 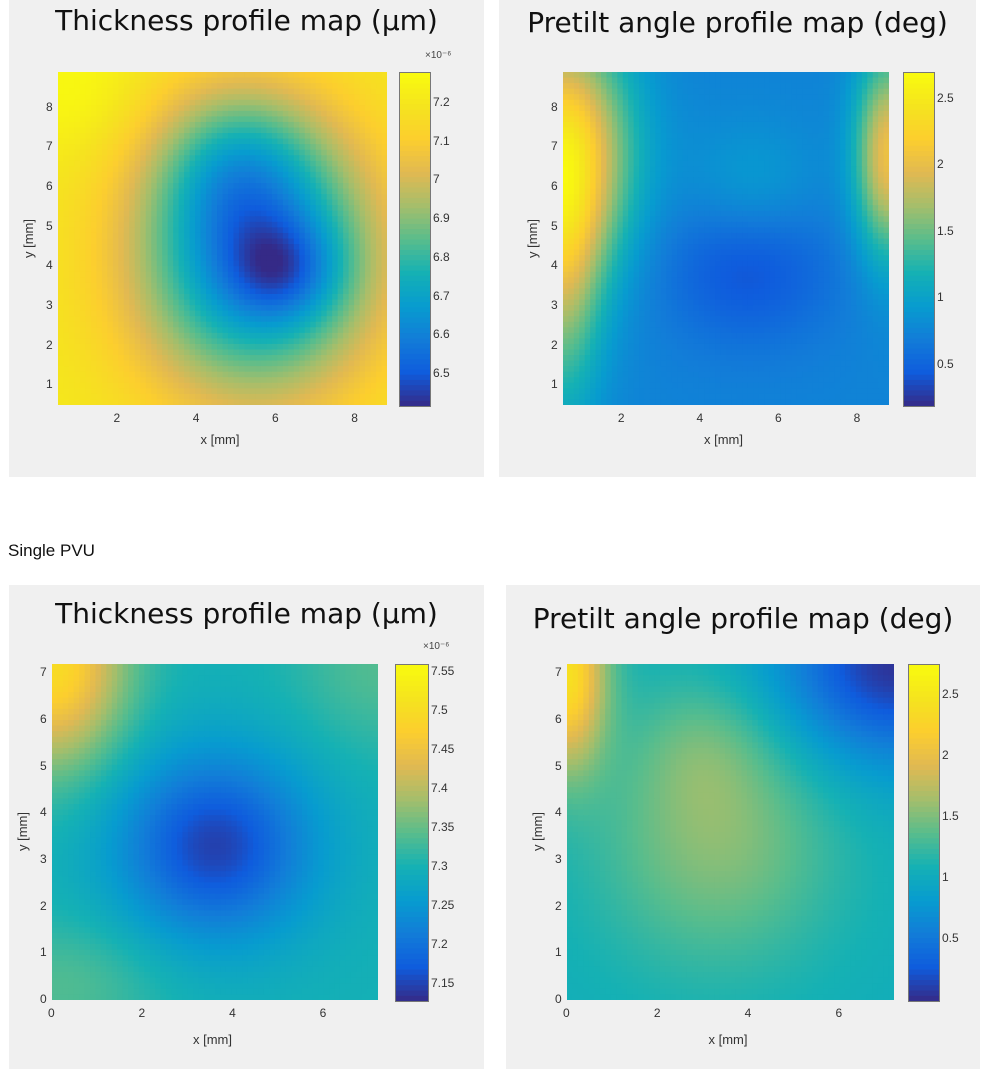 What do you see at coordinates (415, 200) in the screenshot?
I see `colorbar-swatch` at bounding box center [415, 200].